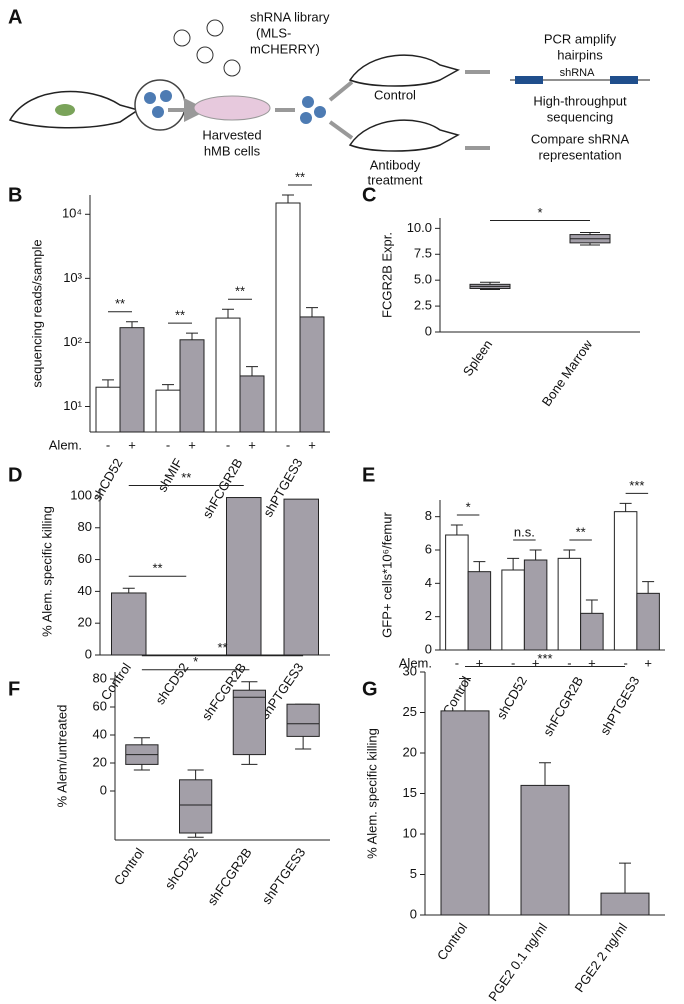 Image resolution: width=684 pixels, height=1004 pixels. I want to click on pcr-label: hairpins, so click(580, 54).